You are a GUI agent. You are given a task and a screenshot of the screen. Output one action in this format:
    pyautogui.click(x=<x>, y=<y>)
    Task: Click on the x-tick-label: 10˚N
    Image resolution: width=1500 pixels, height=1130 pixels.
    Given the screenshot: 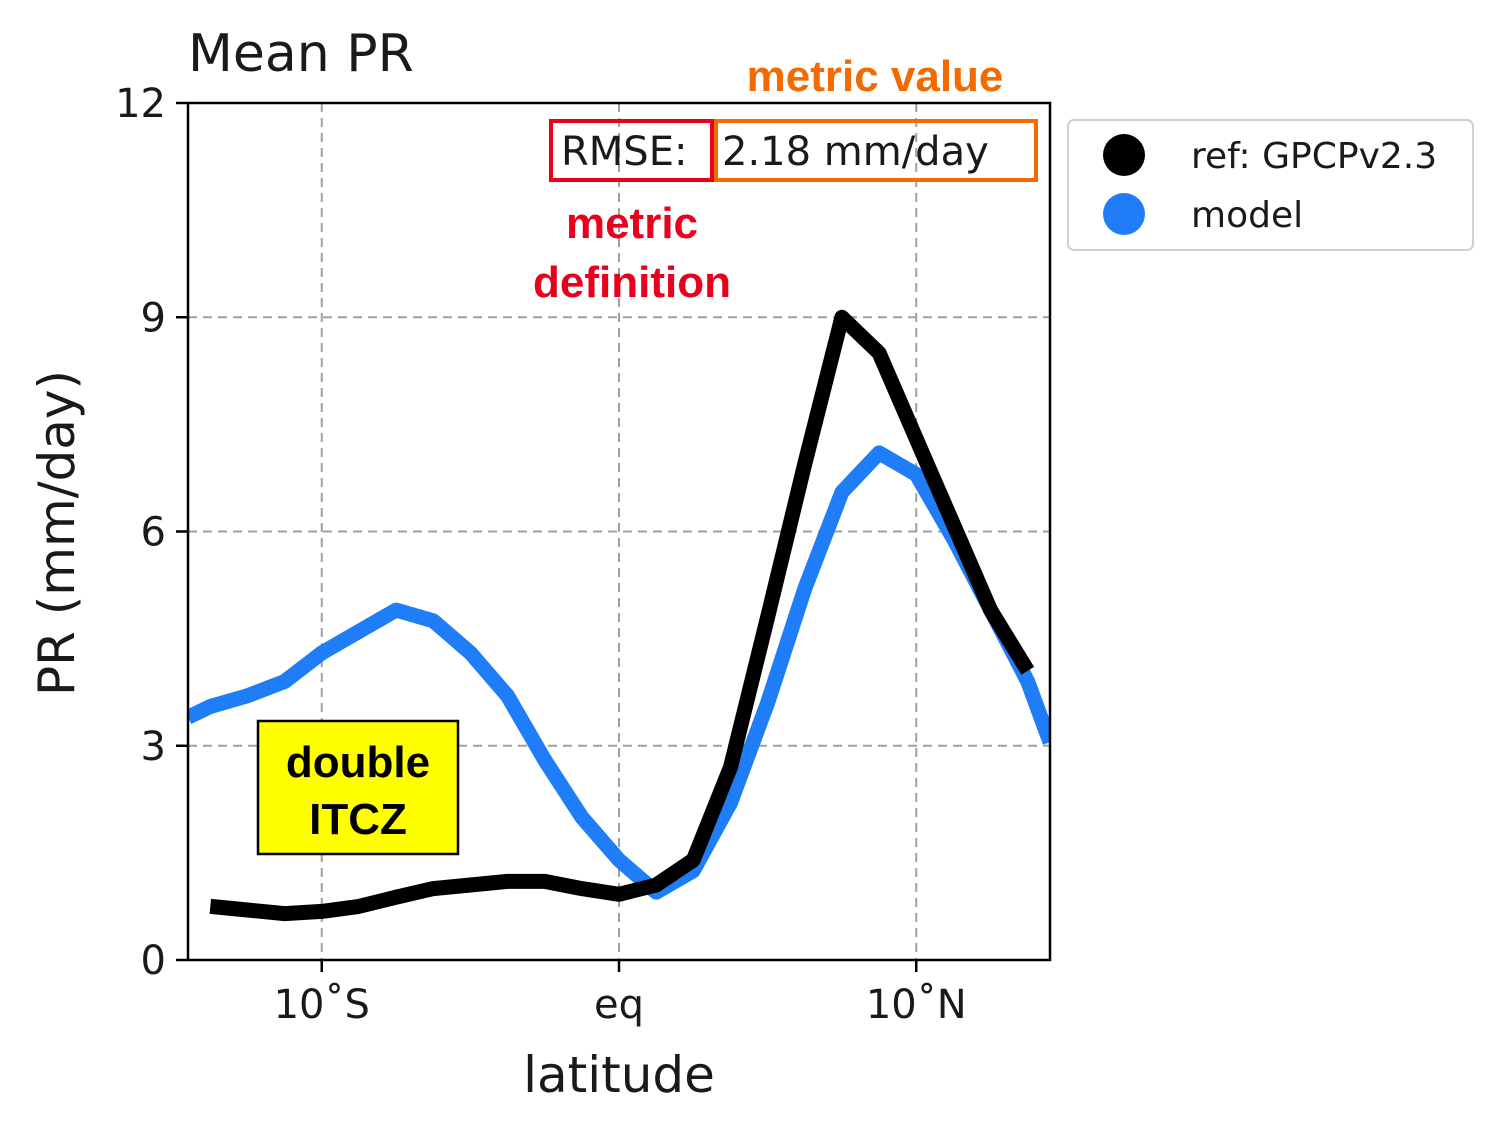 What is the action you would take?
    pyautogui.click(x=916, y=1005)
    